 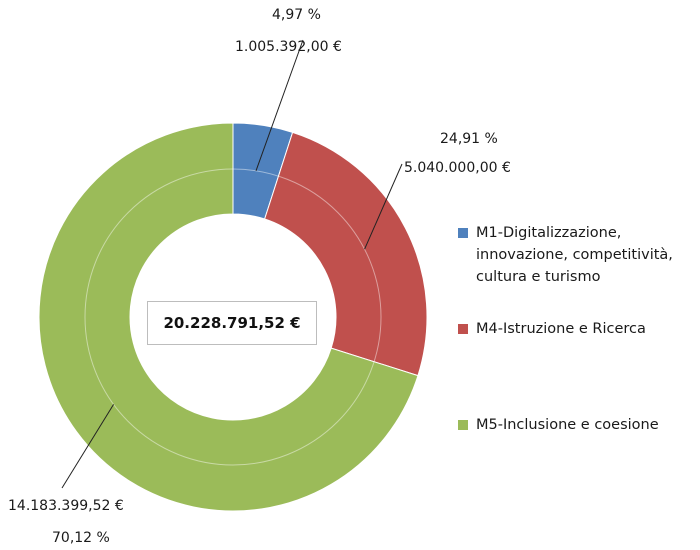 I want to click on value-label-m5: 14.183.399,52 €, so click(x=66, y=506).